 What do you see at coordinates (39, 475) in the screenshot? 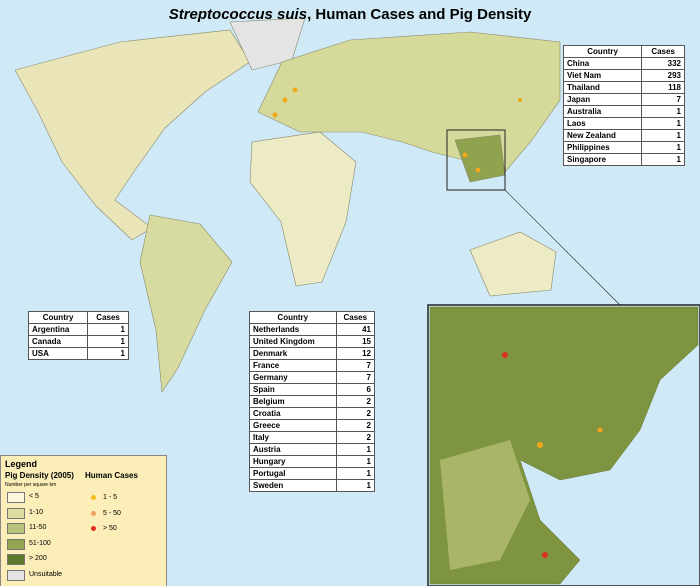
I see `density-title: Pig Density (2005)` at bounding box center [39, 475].